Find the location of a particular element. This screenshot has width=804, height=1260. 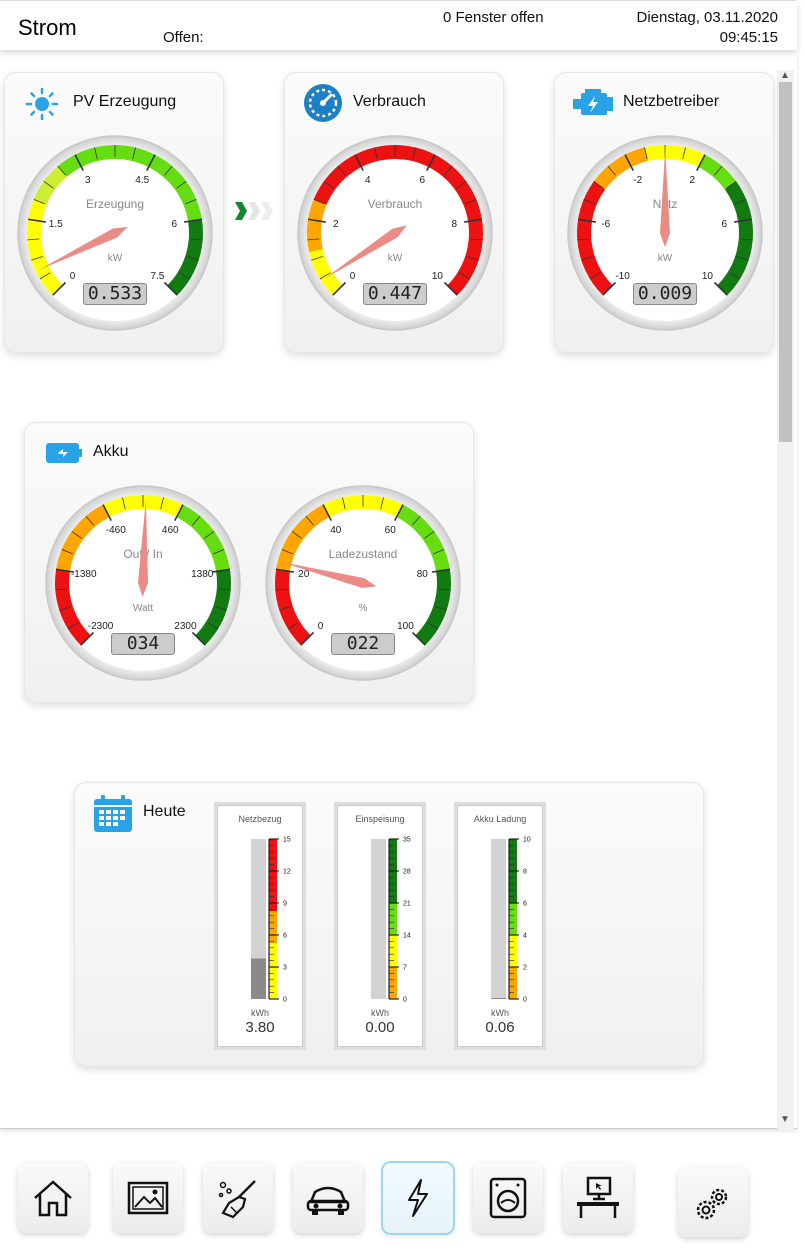

gauge-tick-label: -1380 is located at coordinates (84, 574).